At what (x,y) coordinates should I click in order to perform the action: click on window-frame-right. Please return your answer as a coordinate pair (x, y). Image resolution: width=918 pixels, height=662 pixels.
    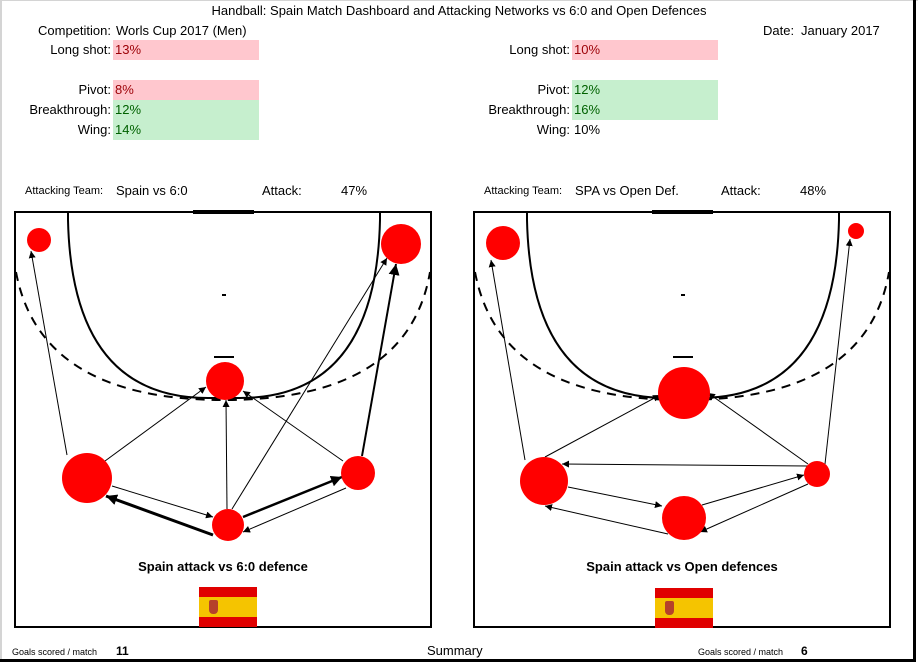
    Looking at the image, I should click on (914, 331).